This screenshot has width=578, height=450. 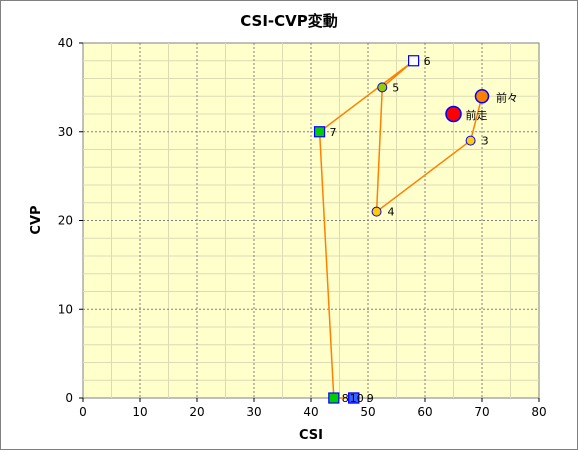 I want to click on x-axis-ticks: 0 10 20 30 40 50 60 70 80, so click(x=313, y=408).